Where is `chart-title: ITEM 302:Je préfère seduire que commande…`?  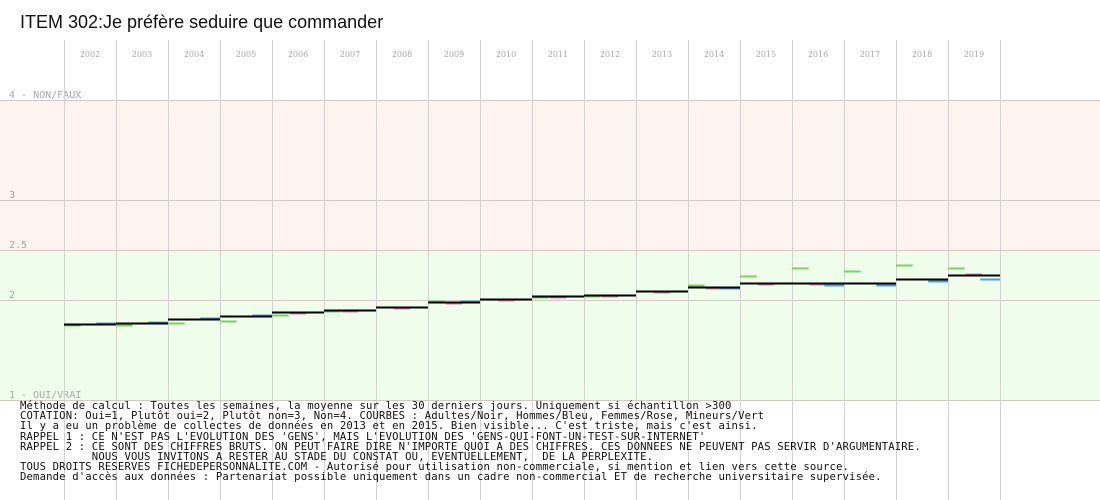
chart-title: ITEM 302:Je préfère seduire que commande… is located at coordinates (202, 22).